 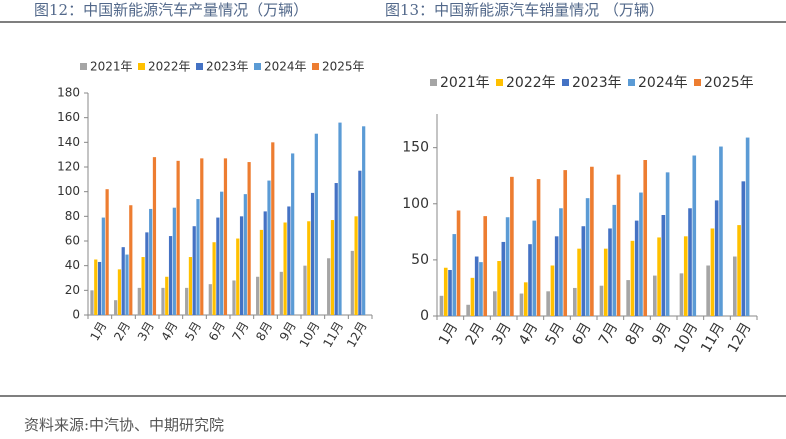 I want to click on legend-label: 2021年, so click(x=111, y=67).